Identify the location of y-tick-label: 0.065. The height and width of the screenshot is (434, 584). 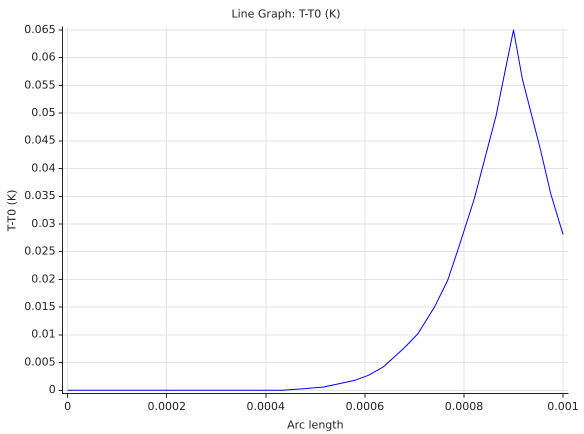
(40, 29).